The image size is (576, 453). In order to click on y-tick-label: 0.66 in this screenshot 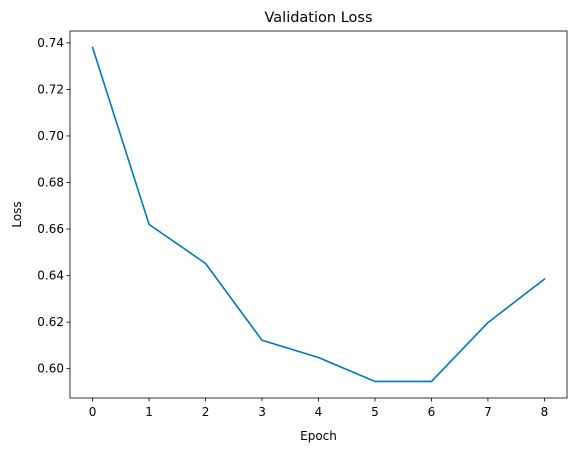, I will do `click(50, 229)`.